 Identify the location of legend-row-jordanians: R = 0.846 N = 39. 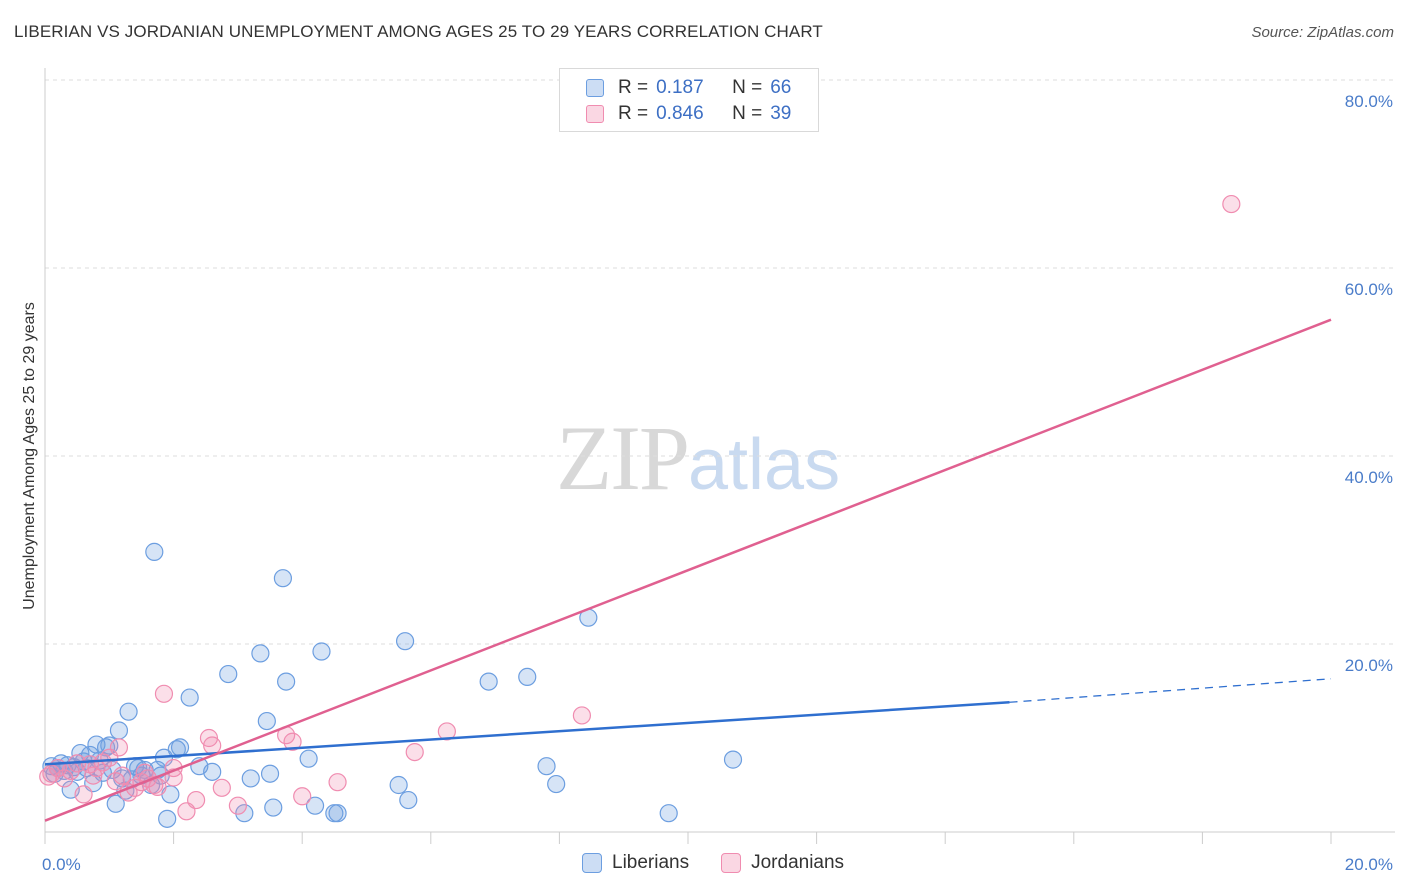
(688, 114).